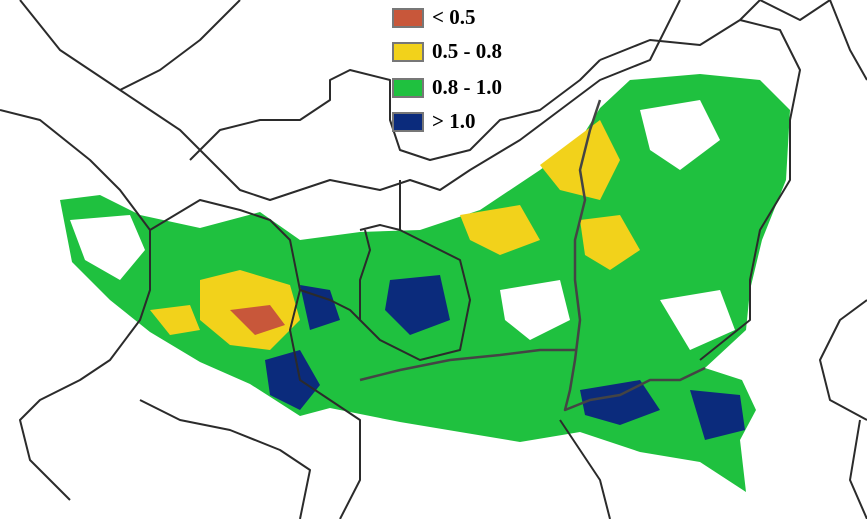 The width and height of the screenshot is (867, 519). What do you see at coordinates (467, 51) in the screenshot?
I see `legend-label: 0.5 - 0.8` at bounding box center [467, 51].